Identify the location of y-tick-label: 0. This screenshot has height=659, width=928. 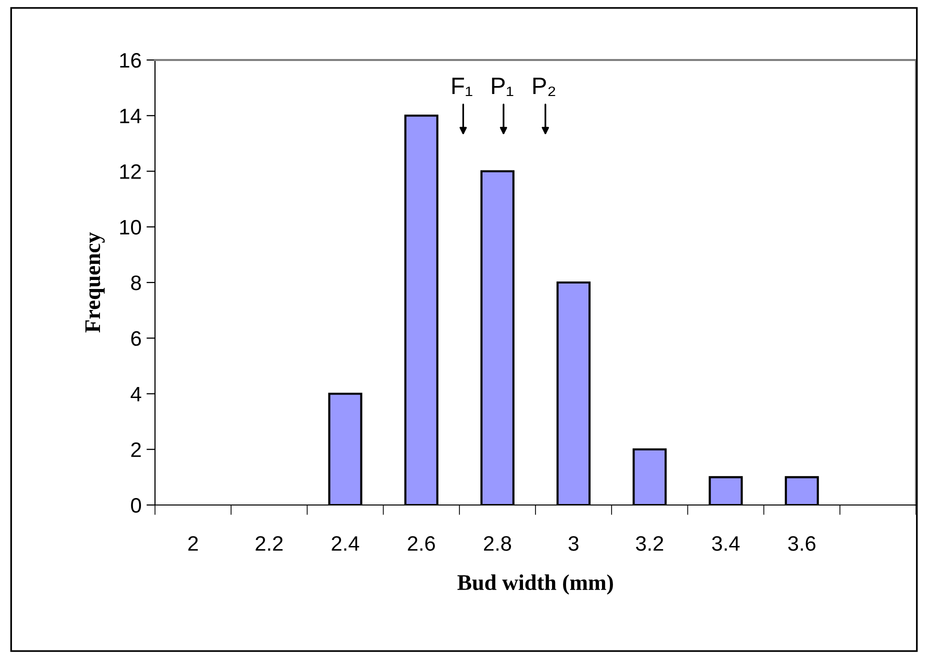
(136, 505).